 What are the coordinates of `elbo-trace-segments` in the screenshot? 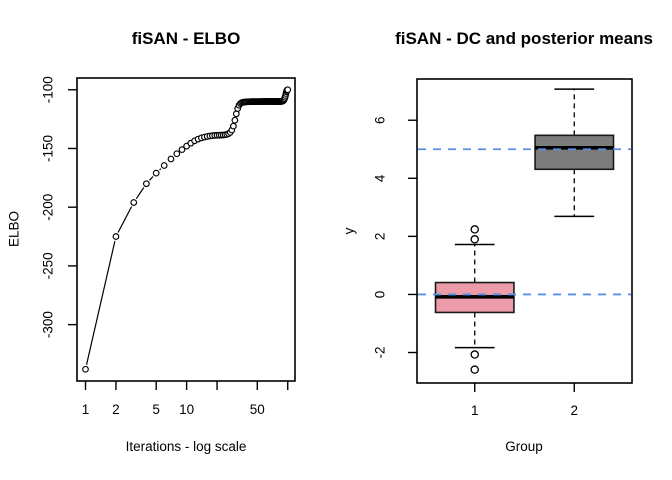 It's located at (123, 266).